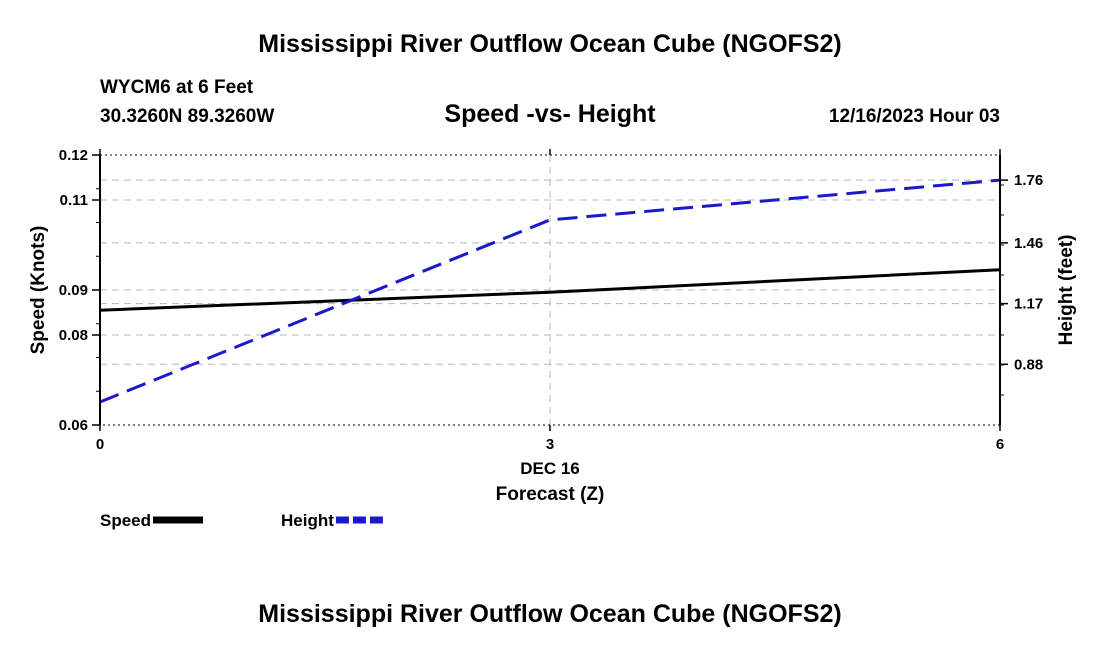 This screenshot has height=650, width=1100. What do you see at coordinates (187, 116) in the screenshot?
I see `coordinates-label: 30.3260N 89.3260W` at bounding box center [187, 116].